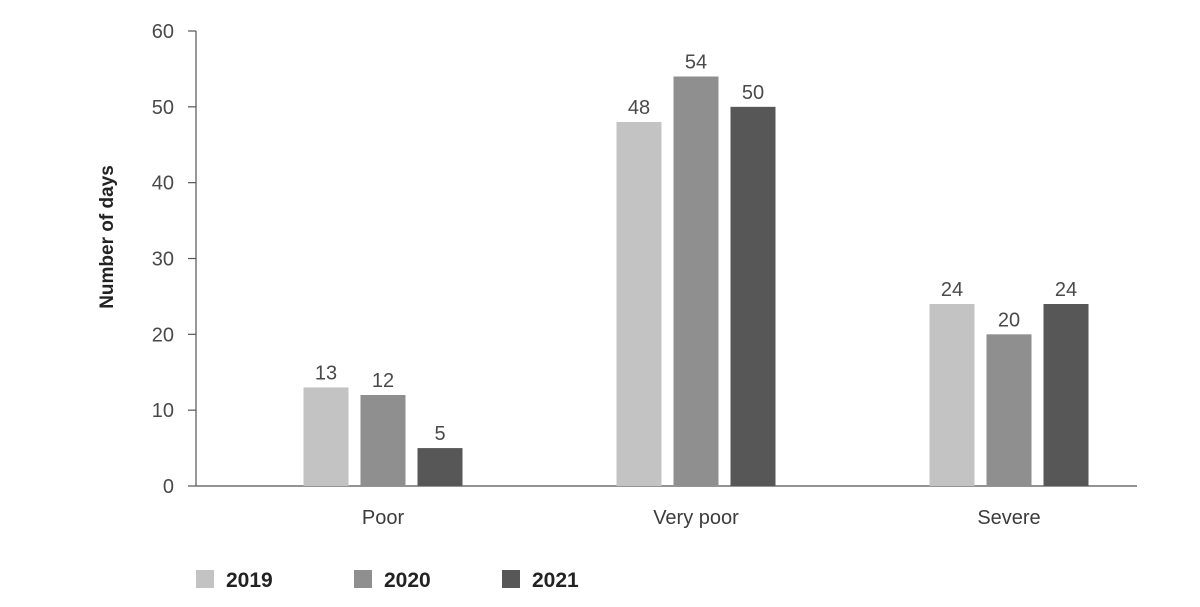  Describe the element at coordinates (639, 108) in the screenshot. I see `data-label: 48` at that location.